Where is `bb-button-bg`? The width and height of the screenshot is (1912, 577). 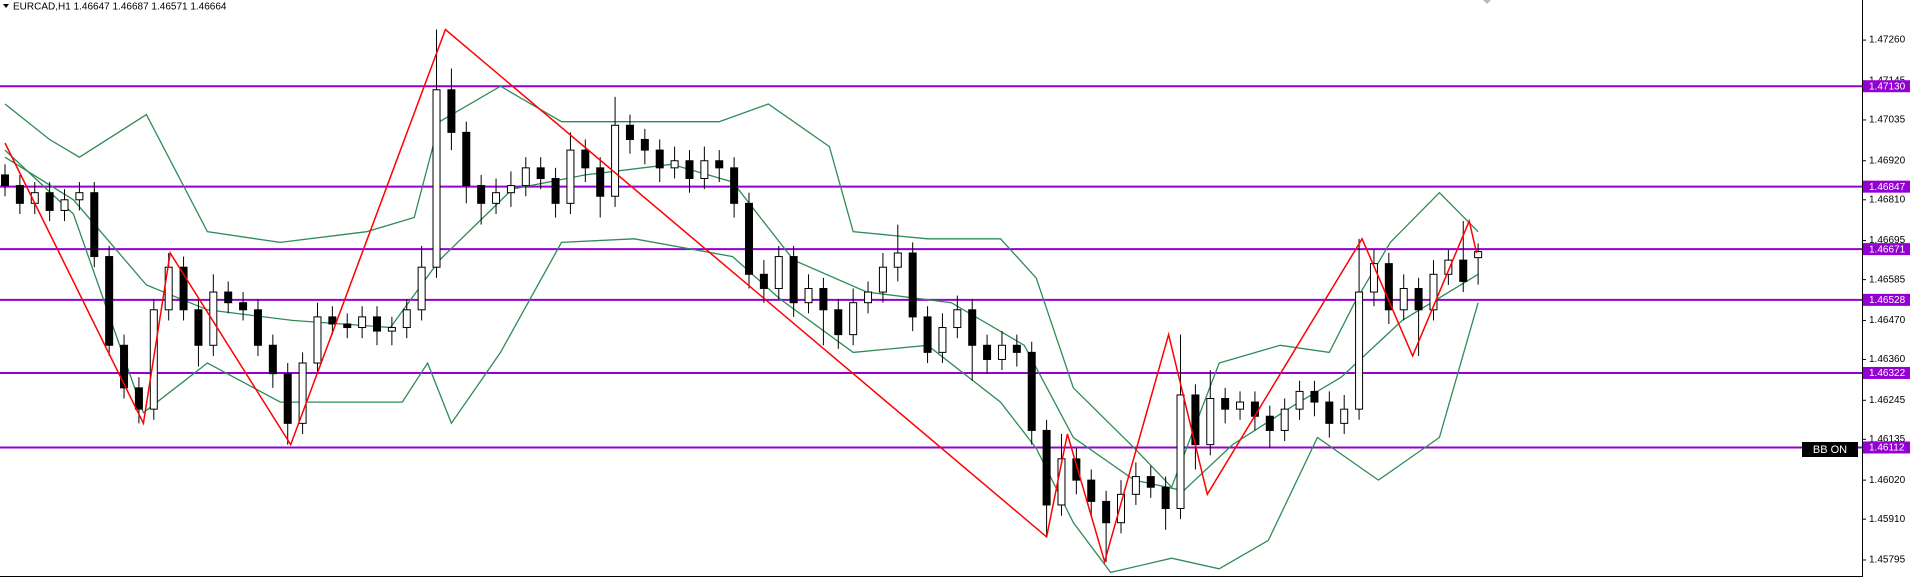 bb-button-bg is located at coordinates (1830, 449).